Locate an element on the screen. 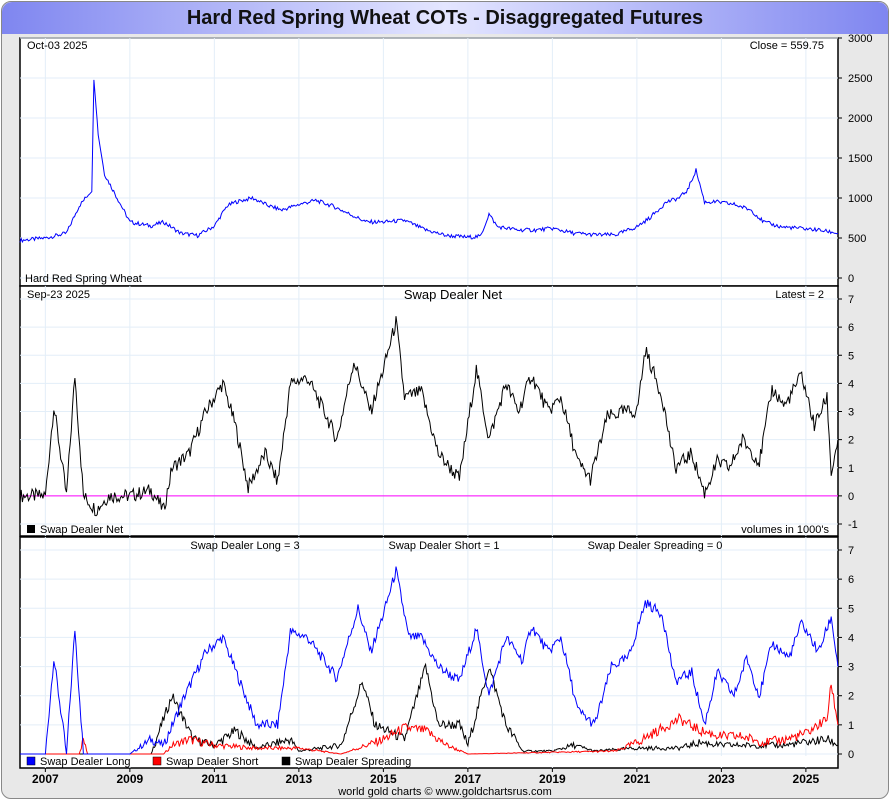 Image resolution: width=890 pixels, height=800 pixels. swap-dealer-short-line is located at coordinates (429, 719).